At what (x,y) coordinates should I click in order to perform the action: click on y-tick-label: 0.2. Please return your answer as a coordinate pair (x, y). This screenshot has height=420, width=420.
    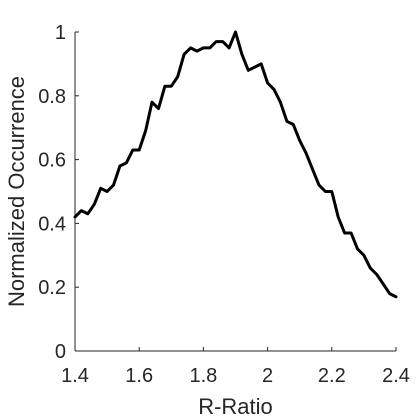
    Looking at the image, I should click on (52, 288).